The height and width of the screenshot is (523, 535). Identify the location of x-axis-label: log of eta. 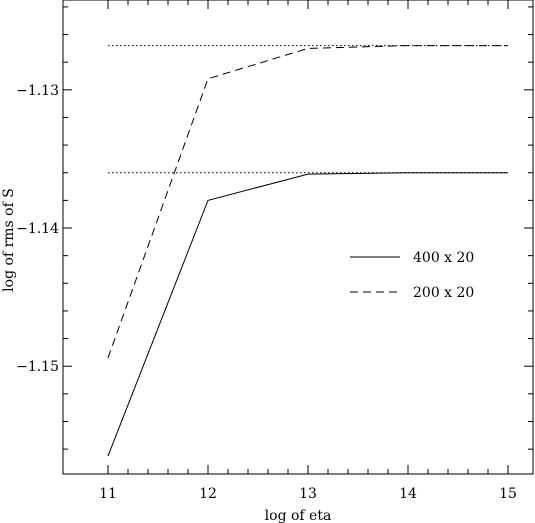
(298, 515).